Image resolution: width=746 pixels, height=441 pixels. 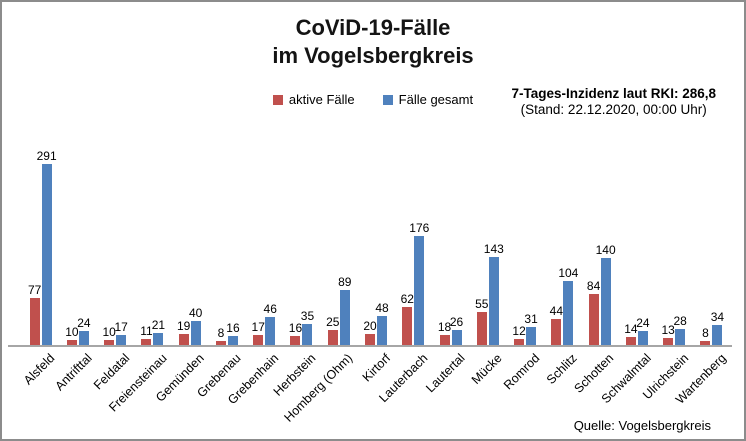 What do you see at coordinates (680, 330) in the screenshot?
I see `bar-total-cases: 28` at bounding box center [680, 330].